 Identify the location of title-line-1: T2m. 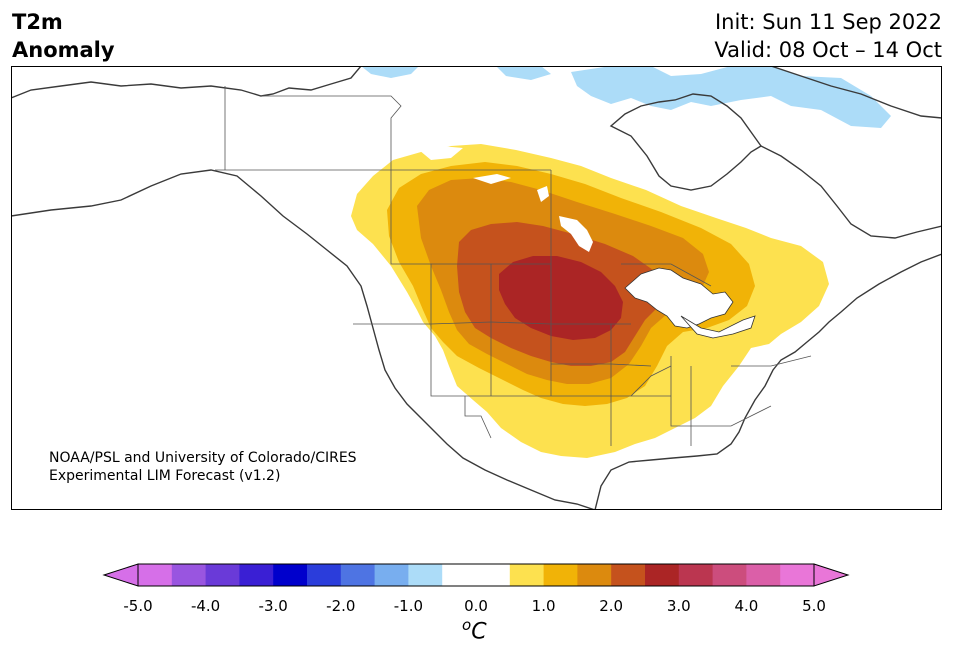
(37, 22).